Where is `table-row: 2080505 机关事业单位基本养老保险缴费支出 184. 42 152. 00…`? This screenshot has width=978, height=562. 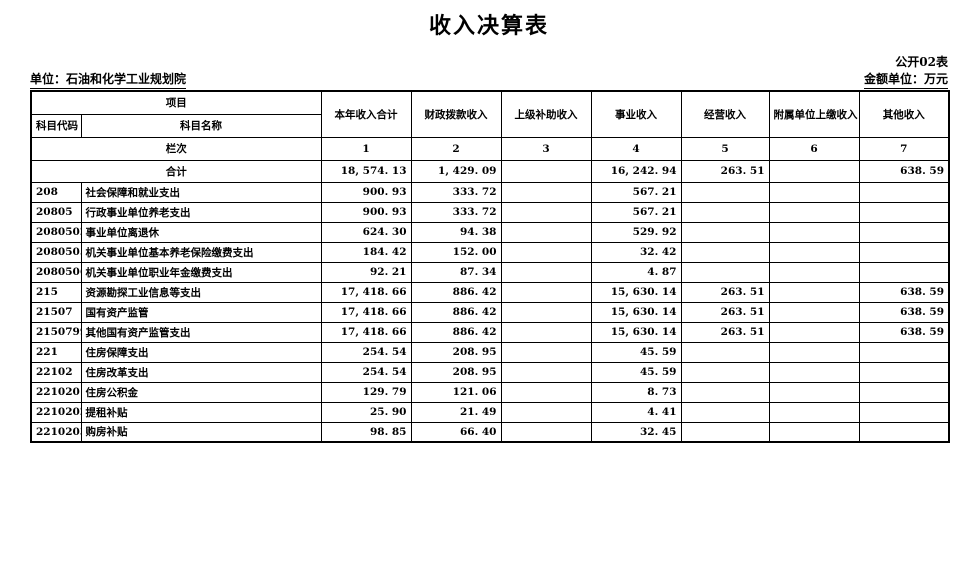
table-row: 2080505 机关事业单位基本养老保险缴费支出 184. 42 152. 00… is located at coordinates (490, 252).